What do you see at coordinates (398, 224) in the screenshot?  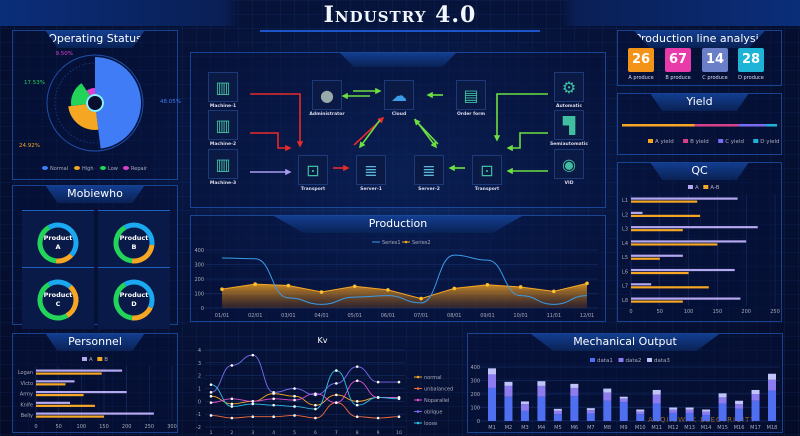 I see `panel-title: Production` at bounding box center [398, 224].